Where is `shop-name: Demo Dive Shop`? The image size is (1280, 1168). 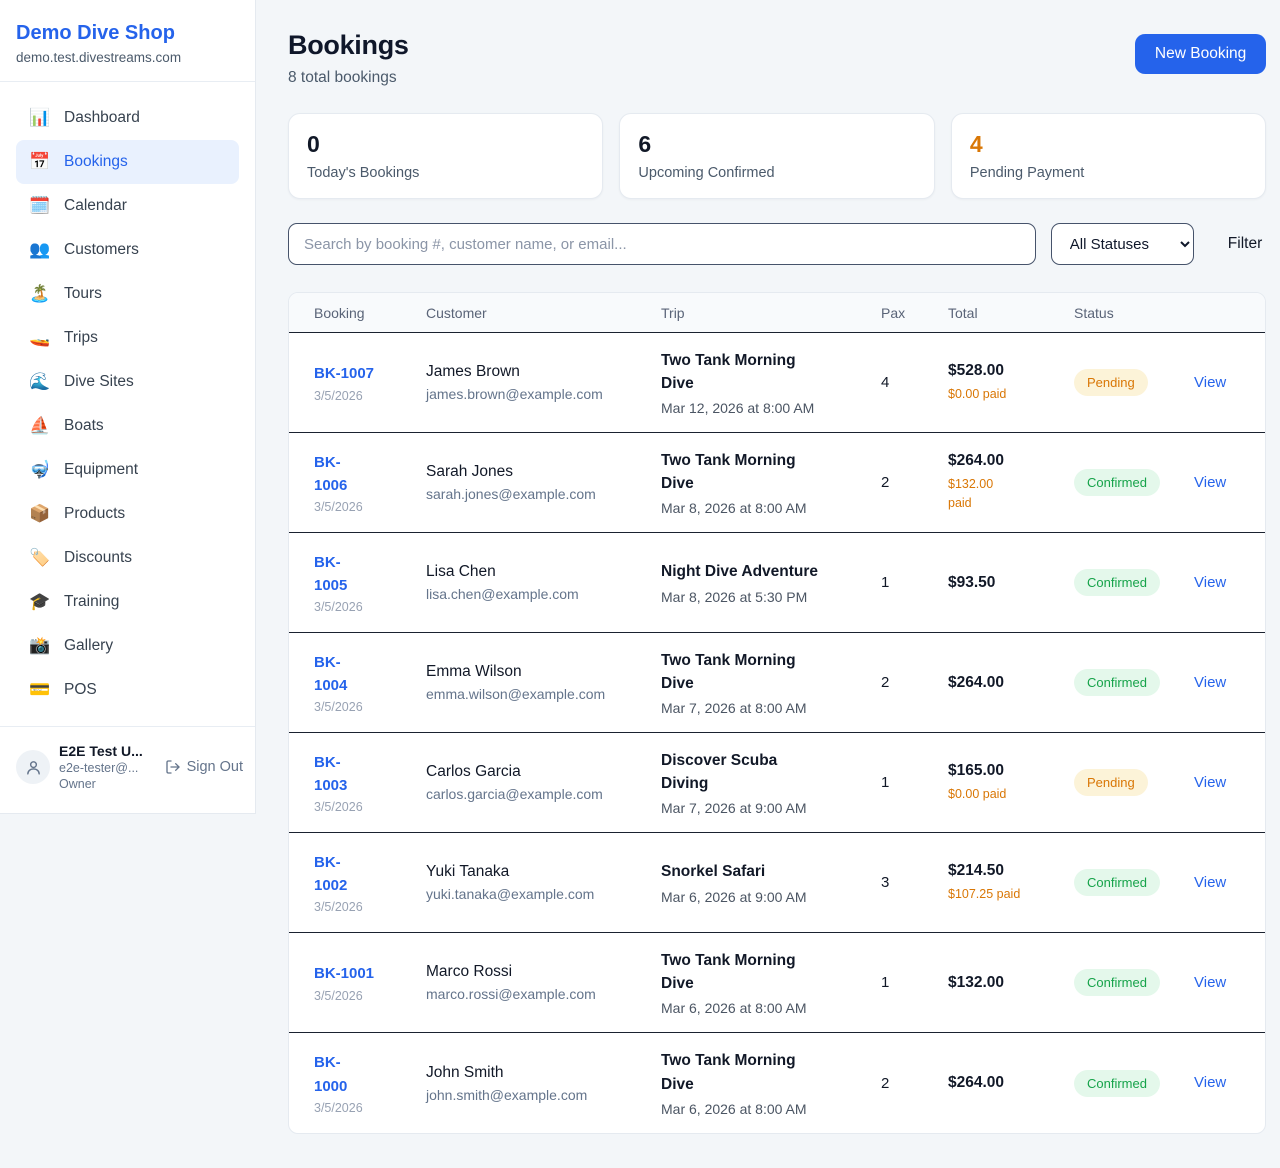
shop-name: Demo Dive Shop is located at coordinates (95, 33).